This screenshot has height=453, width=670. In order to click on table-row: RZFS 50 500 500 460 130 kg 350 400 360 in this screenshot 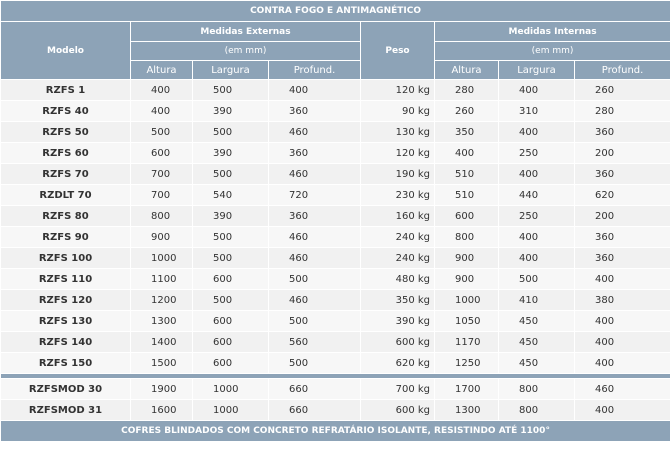, I will do `click(335, 132)`.